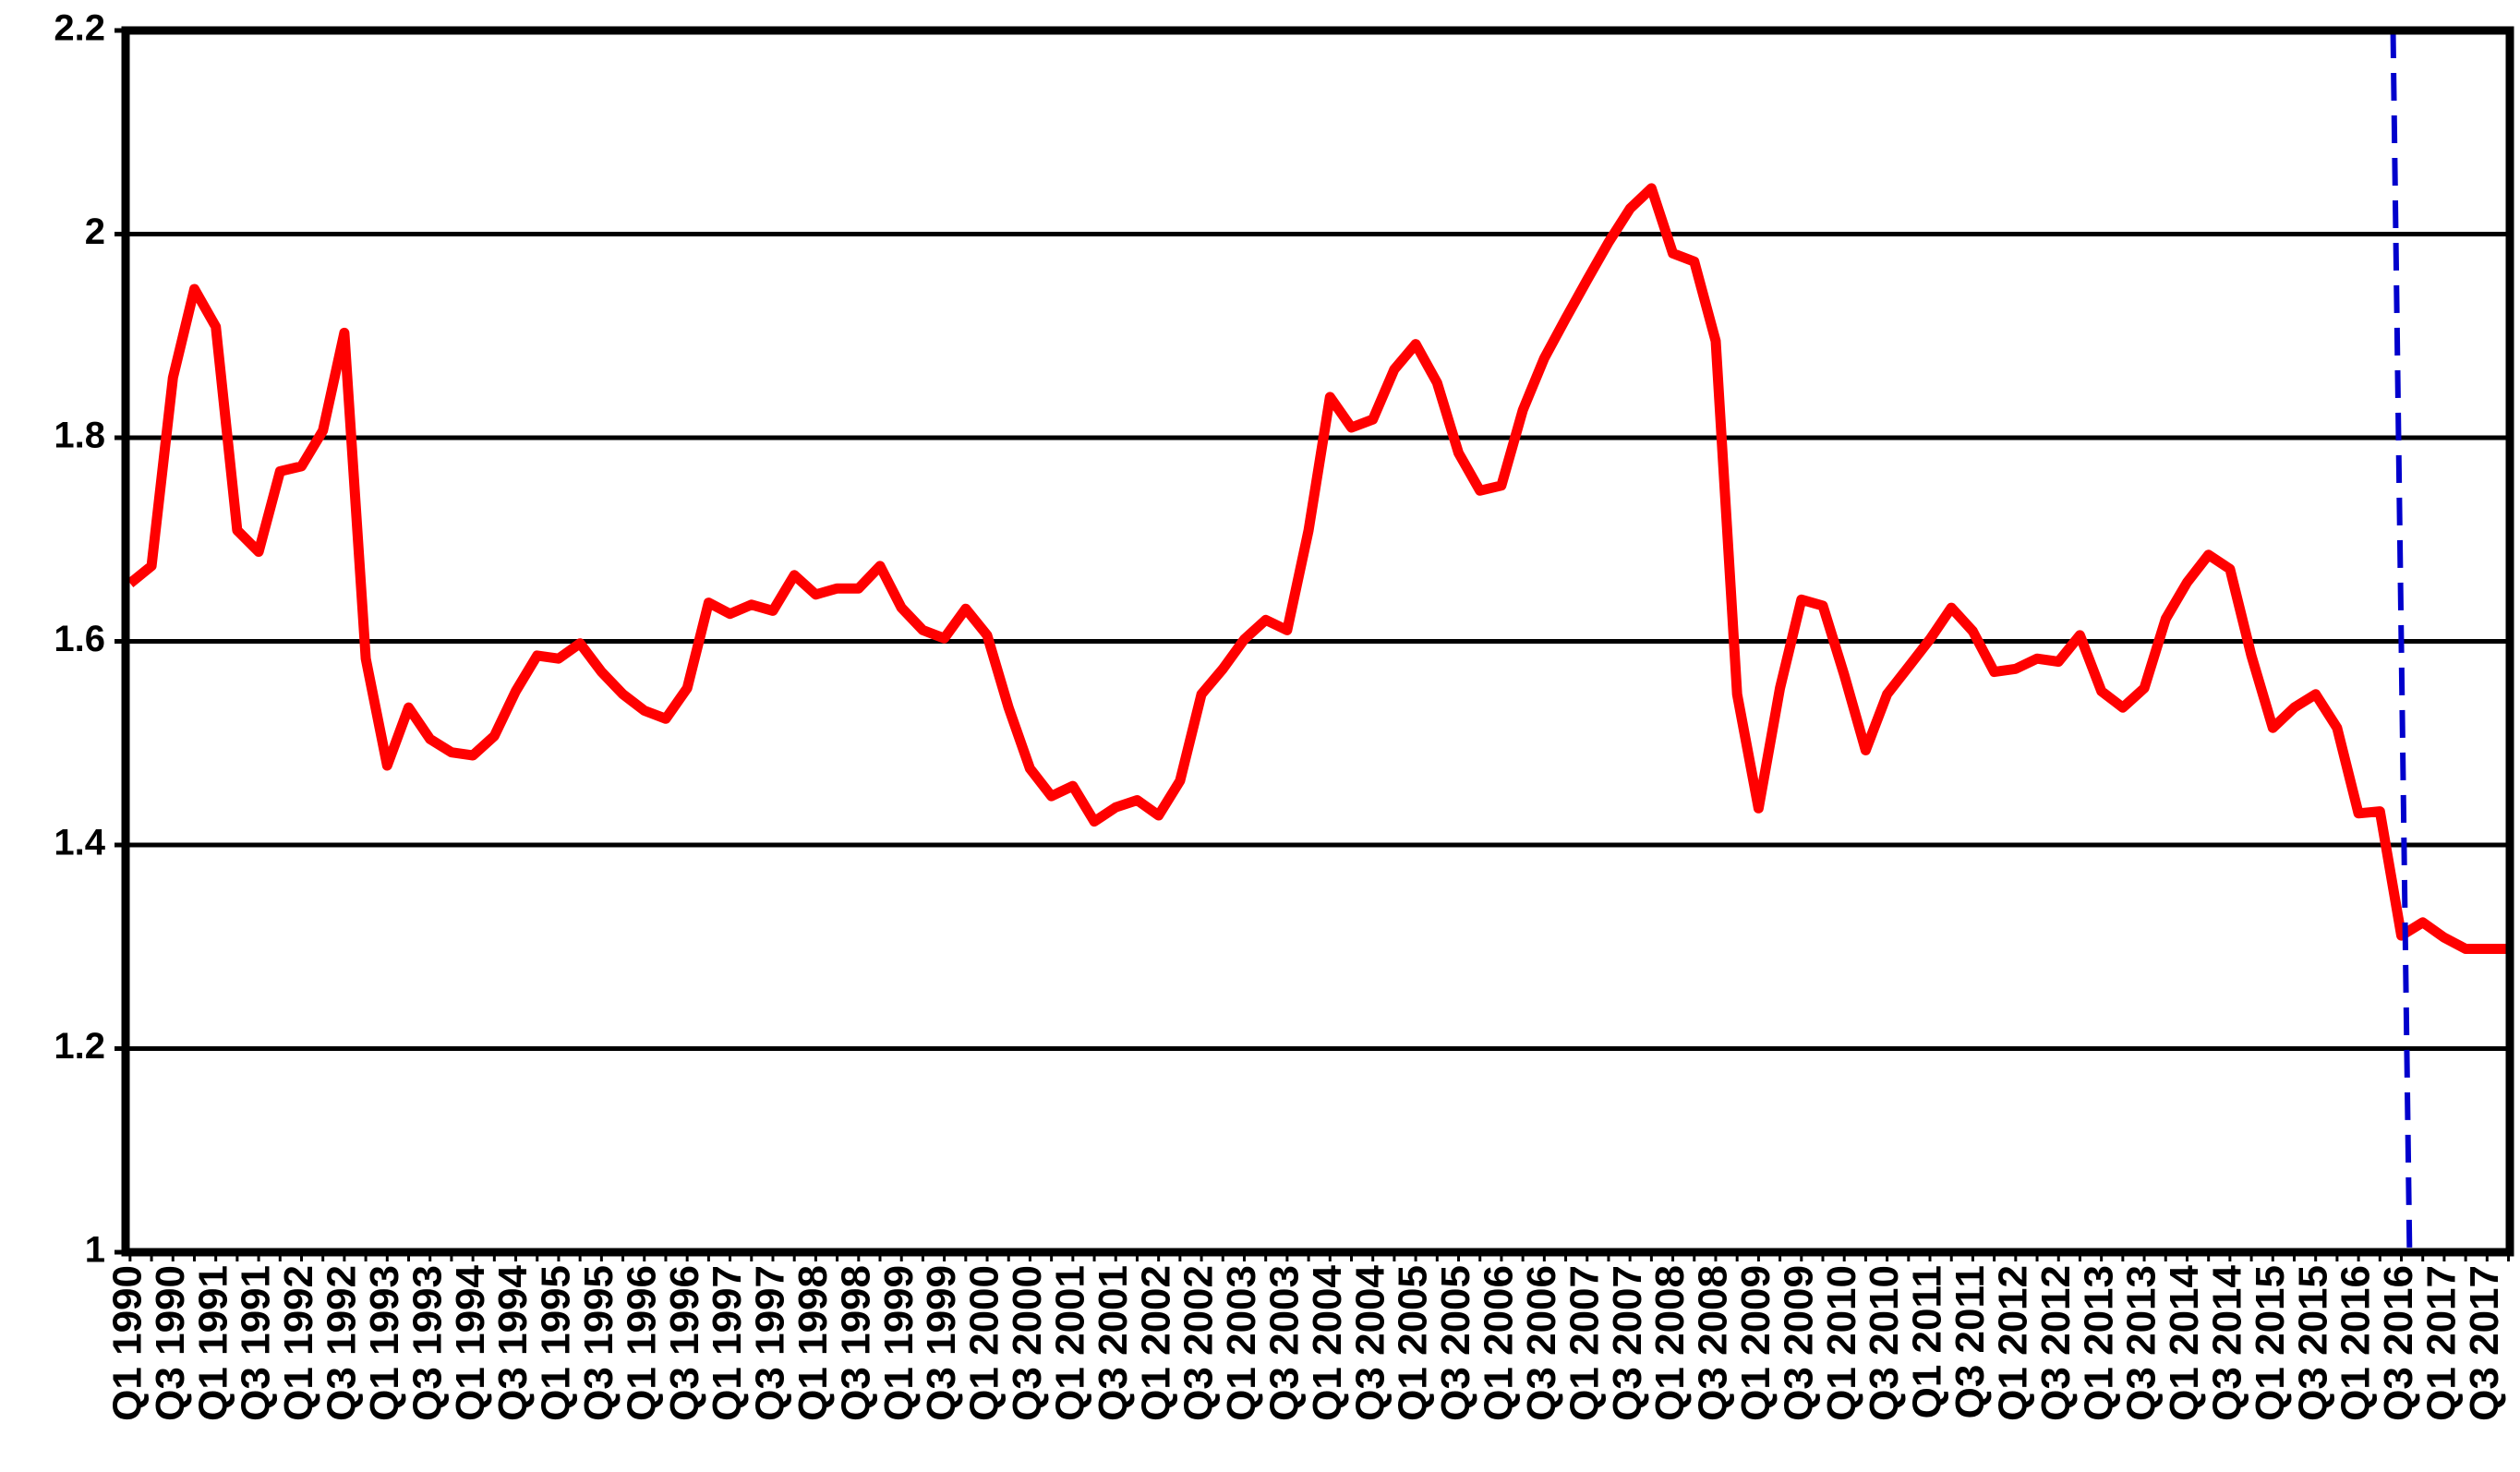 The width and height of the screenshot is (2520, 1472). What do you see at coordinates (984, 1343) in the screenshot?
I see `x-tick-label: Q1 2000` at bounding box center [984, 1343].